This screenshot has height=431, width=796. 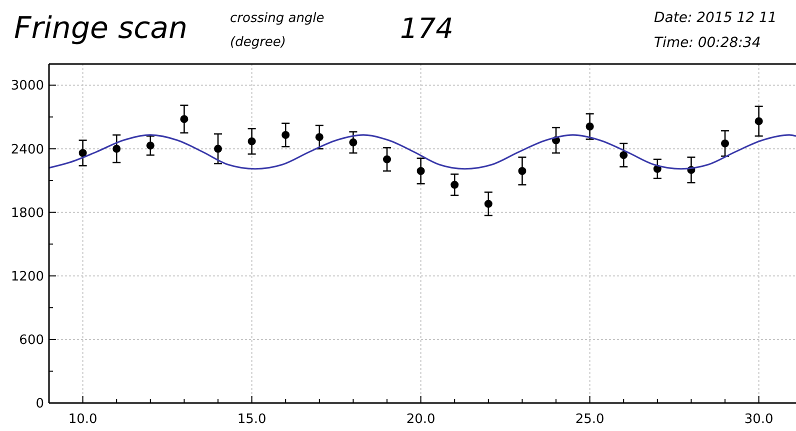 What do you see at coordinates (27, 150) in the screenshot?
I see `y-tick-label: 2400` at bounding box center [27, 150].